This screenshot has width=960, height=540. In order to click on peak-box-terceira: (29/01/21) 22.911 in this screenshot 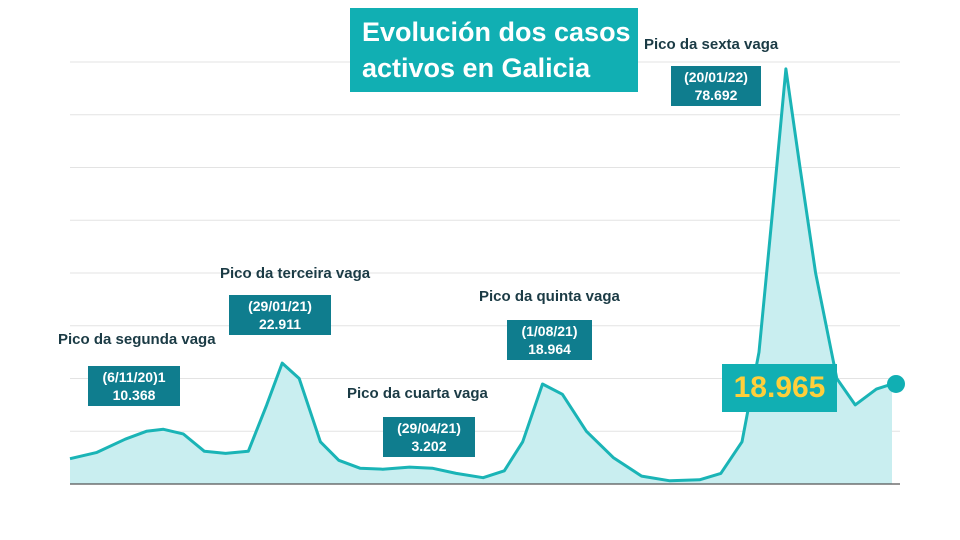, I will do `click(280, 315)`.